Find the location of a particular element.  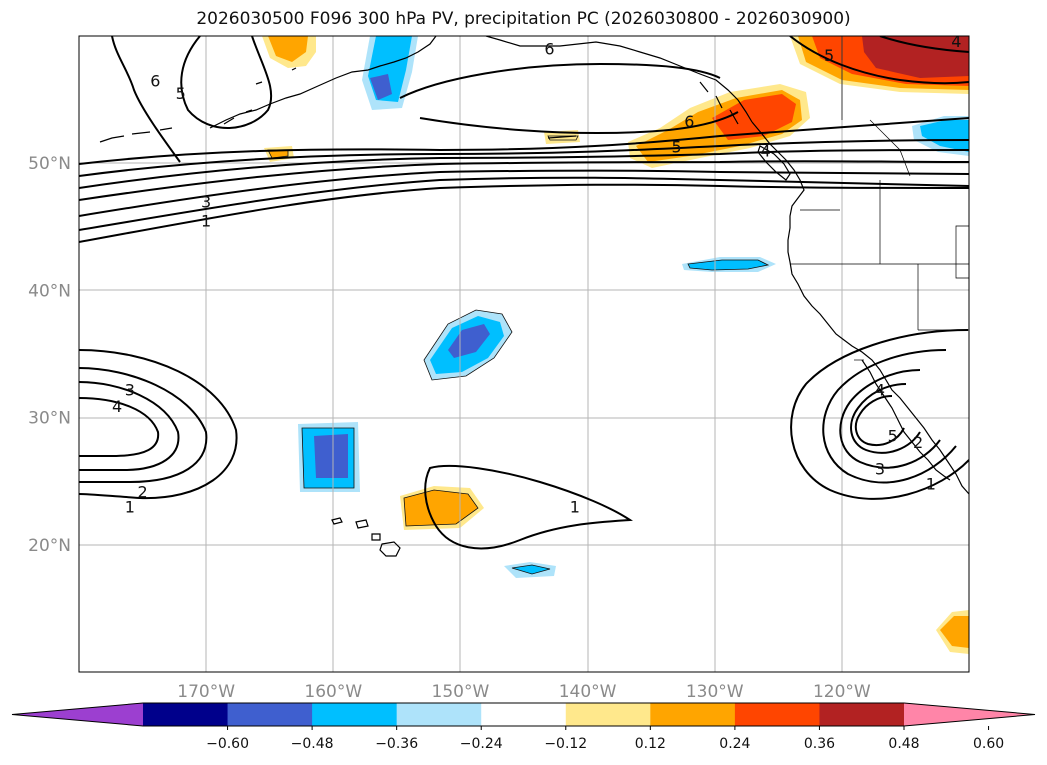

colorbar-extend-low is located at coordinates (77, 714).